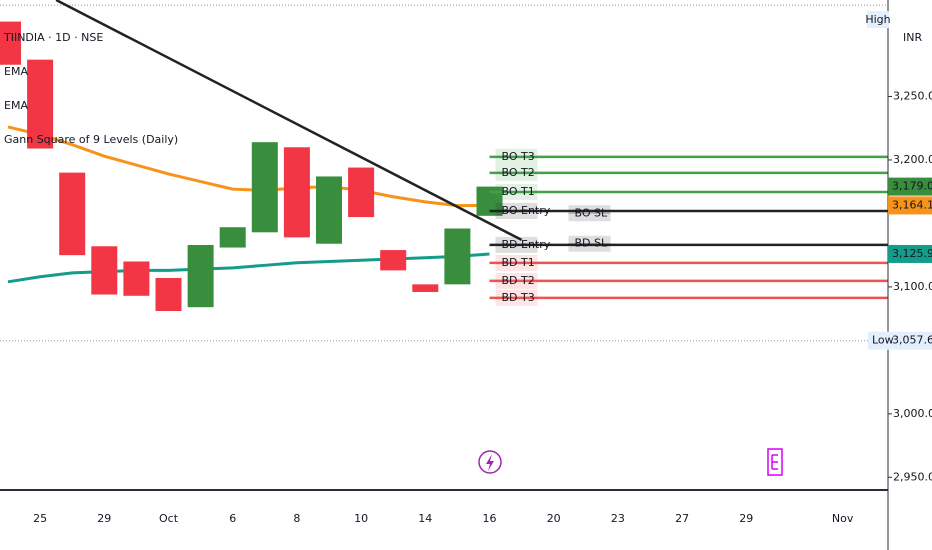 The image size is (932, 550). What do you see at coordinates (912, 95) in the screenshot?
I see `y-tick-label: 3,250.00` at bounding box center [912, 95].